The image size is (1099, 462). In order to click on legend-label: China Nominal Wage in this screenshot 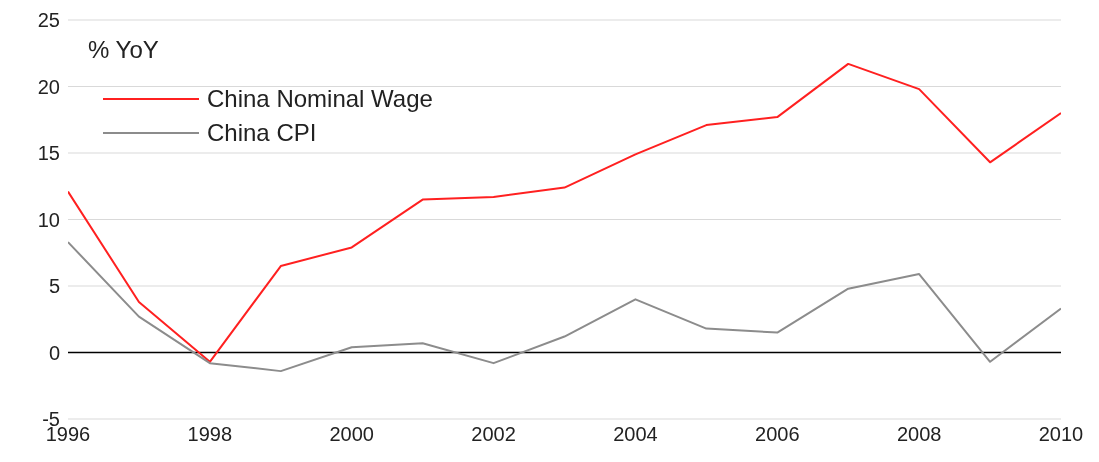, I will do `click(320, 99)`.